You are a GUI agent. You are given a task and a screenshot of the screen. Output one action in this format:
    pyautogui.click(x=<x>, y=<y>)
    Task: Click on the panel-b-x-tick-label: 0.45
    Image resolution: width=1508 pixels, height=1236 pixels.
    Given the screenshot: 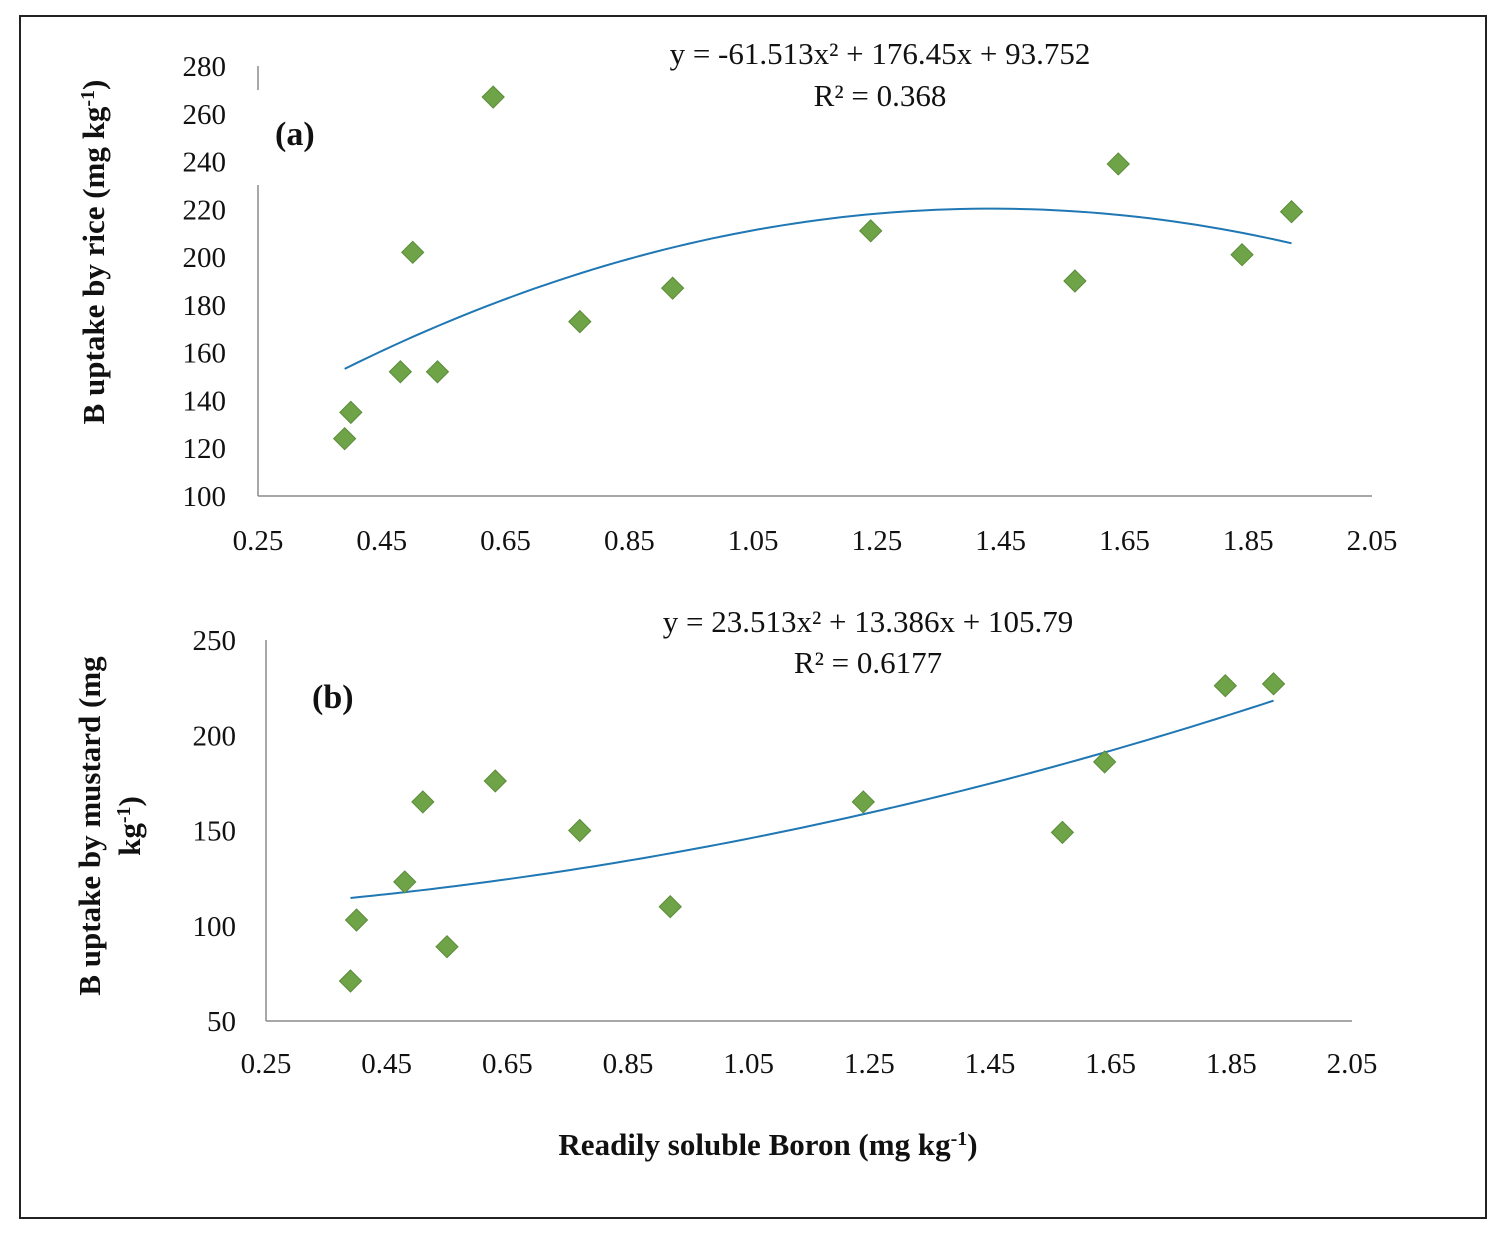 What is the action you would take?
    pyautogui.click(x=386, y=1064)
    